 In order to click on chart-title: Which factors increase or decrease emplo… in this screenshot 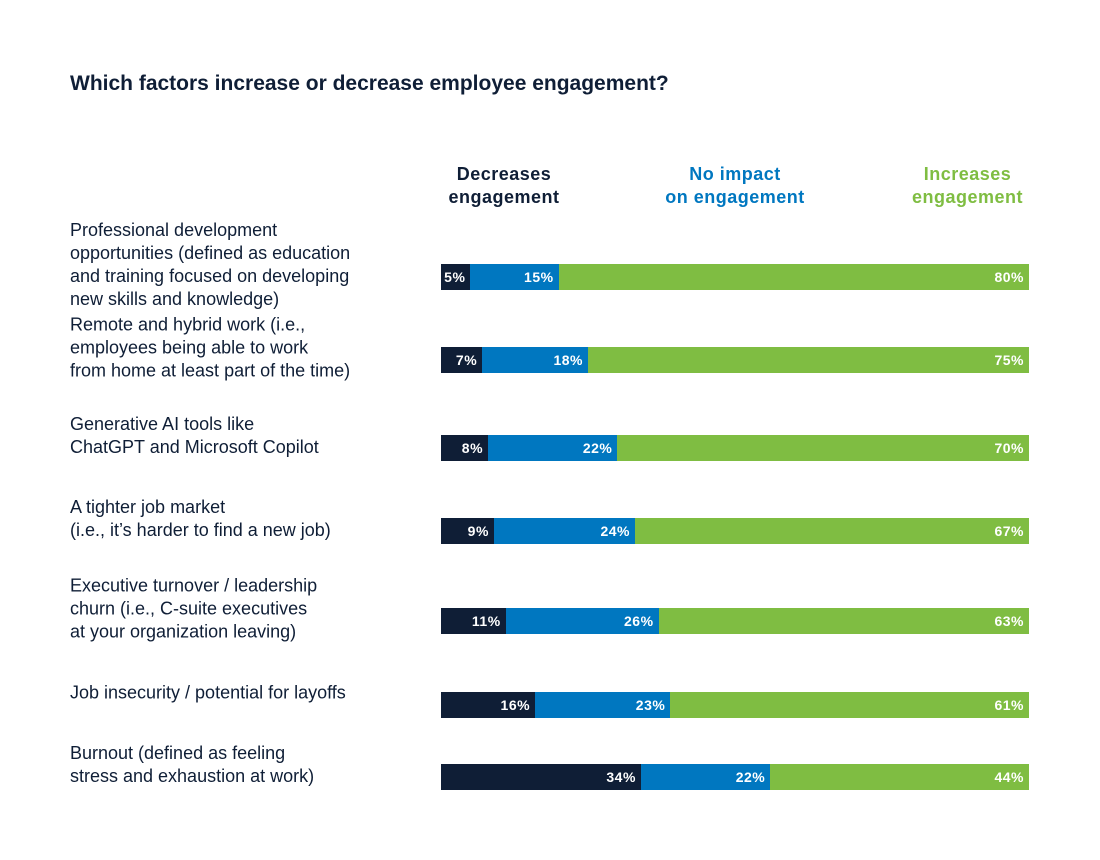, I will do `click(369, 83)`.